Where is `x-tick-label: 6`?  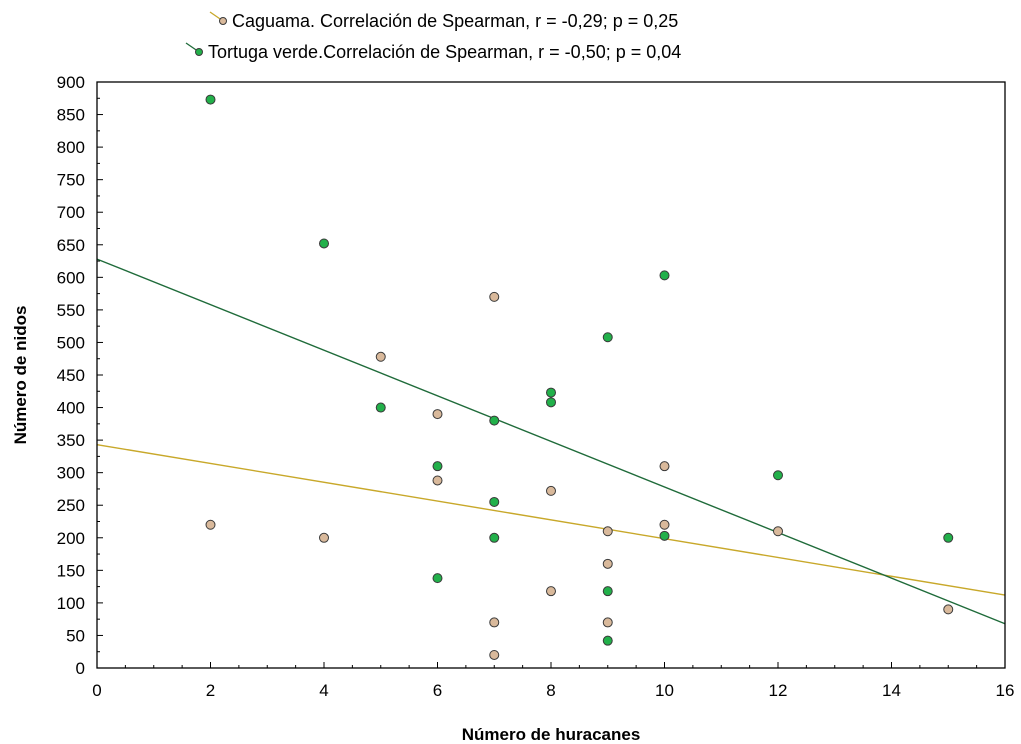 x-tick-label: 6 is located at coordinates (437, 690).